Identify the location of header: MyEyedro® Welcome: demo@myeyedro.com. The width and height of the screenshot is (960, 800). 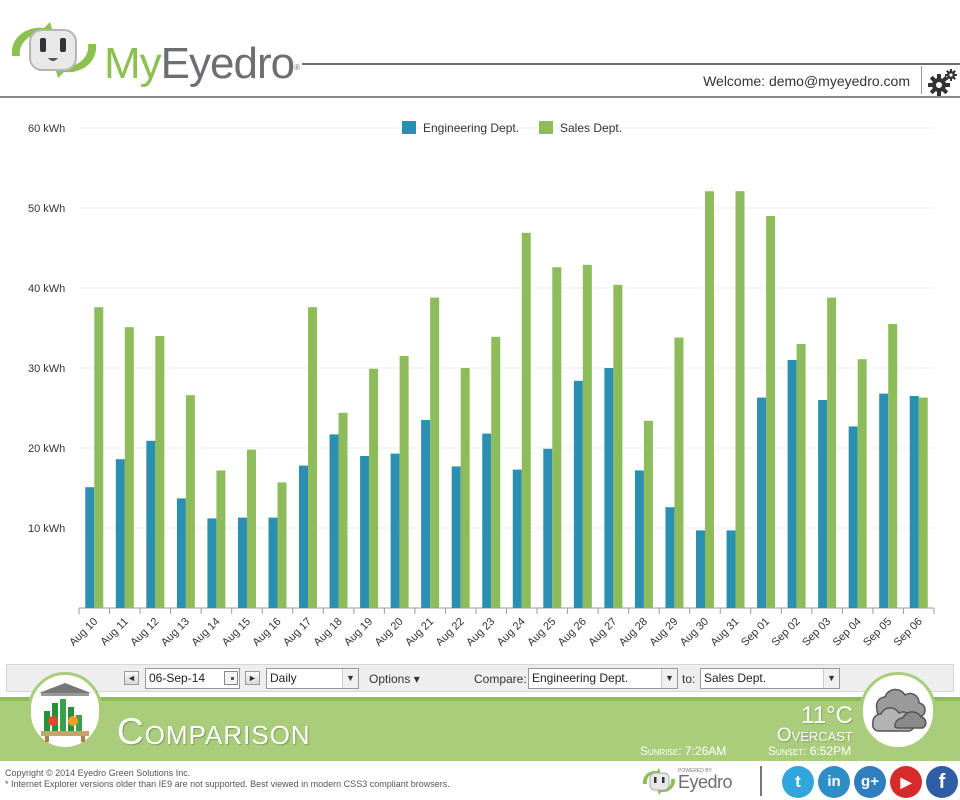
(480, 49).